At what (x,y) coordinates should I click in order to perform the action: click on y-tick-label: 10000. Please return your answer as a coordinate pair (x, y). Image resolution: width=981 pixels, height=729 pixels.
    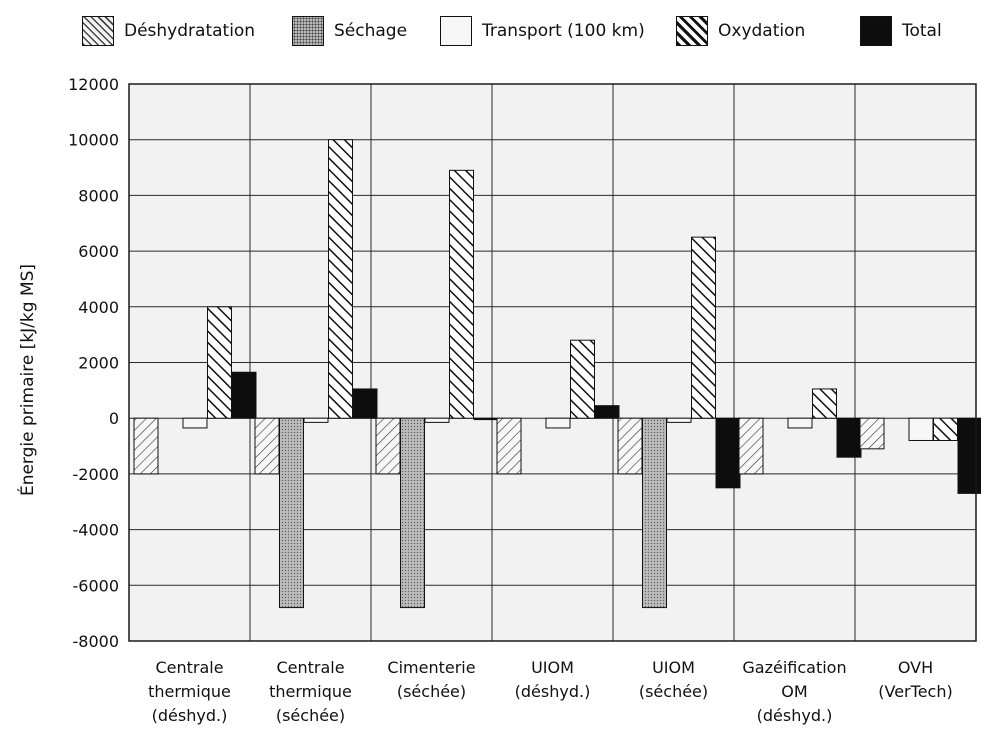
    Looking at the image, I should click on (93, 140).